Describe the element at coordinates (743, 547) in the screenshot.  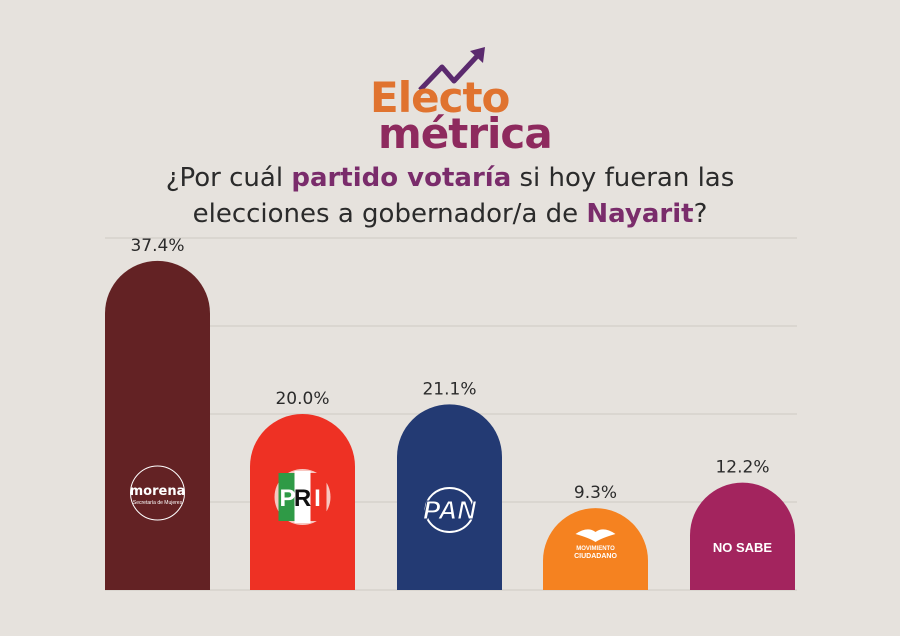
I see `category-label: NO SABE` at that location.